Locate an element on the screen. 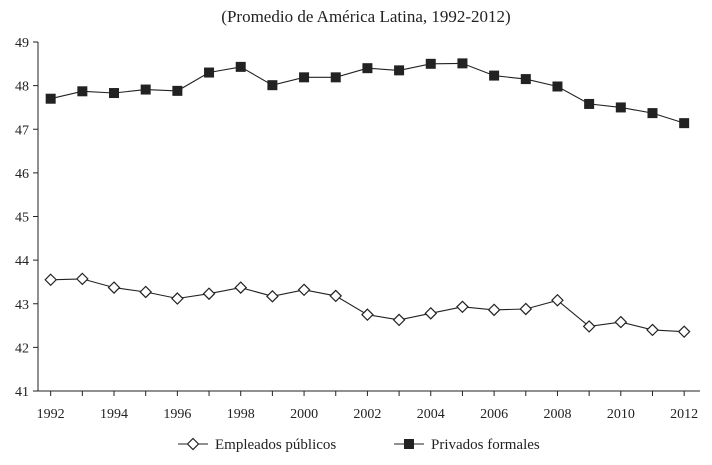 This screenshot has height=465, width=712. series-empleados-publicos is located at coordinates (367, 305).